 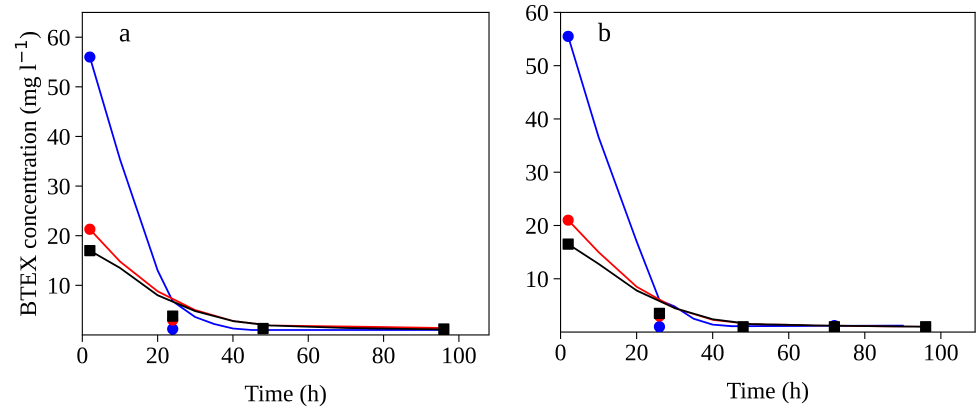 What do you see at coordinates (604, 32) in the screenshot?
I see `annotation: b` at bounding box center [604, 32].